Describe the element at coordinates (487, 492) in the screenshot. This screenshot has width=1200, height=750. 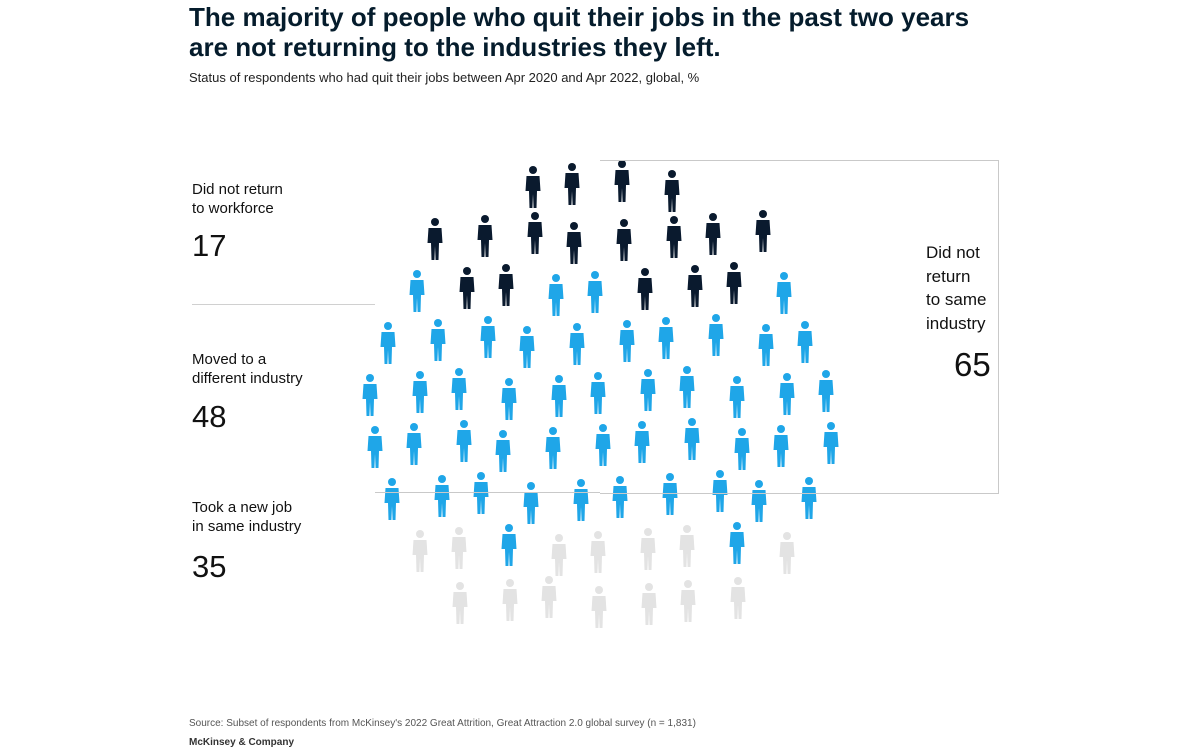
I see `bracket-bottom-line` at that location.